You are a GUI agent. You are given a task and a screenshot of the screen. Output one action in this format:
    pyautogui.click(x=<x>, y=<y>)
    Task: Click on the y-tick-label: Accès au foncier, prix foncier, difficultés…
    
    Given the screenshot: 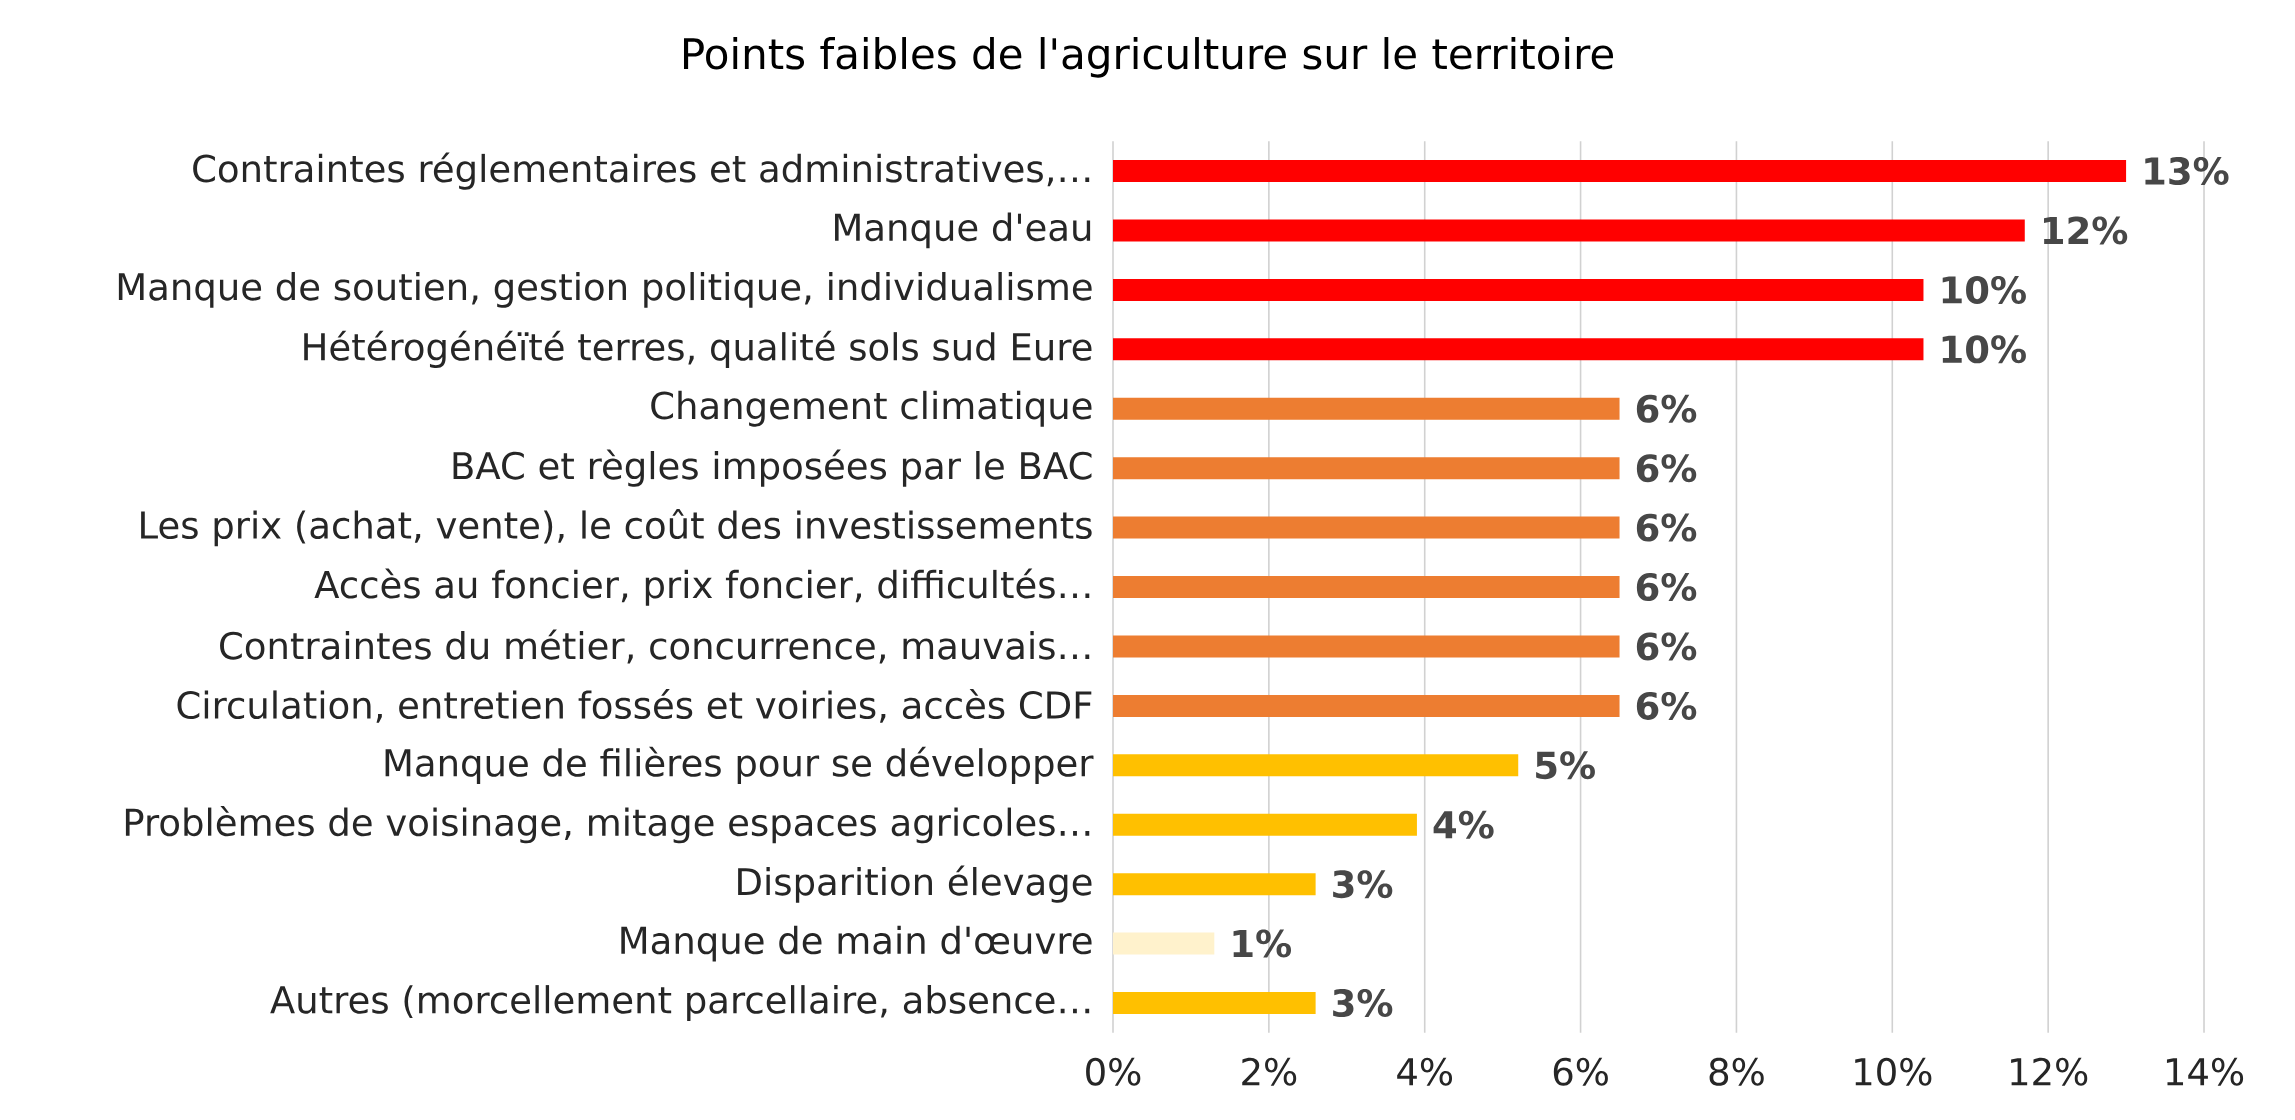 What is the action you would take?
    pyautogui.click(x=702, y=587)
    